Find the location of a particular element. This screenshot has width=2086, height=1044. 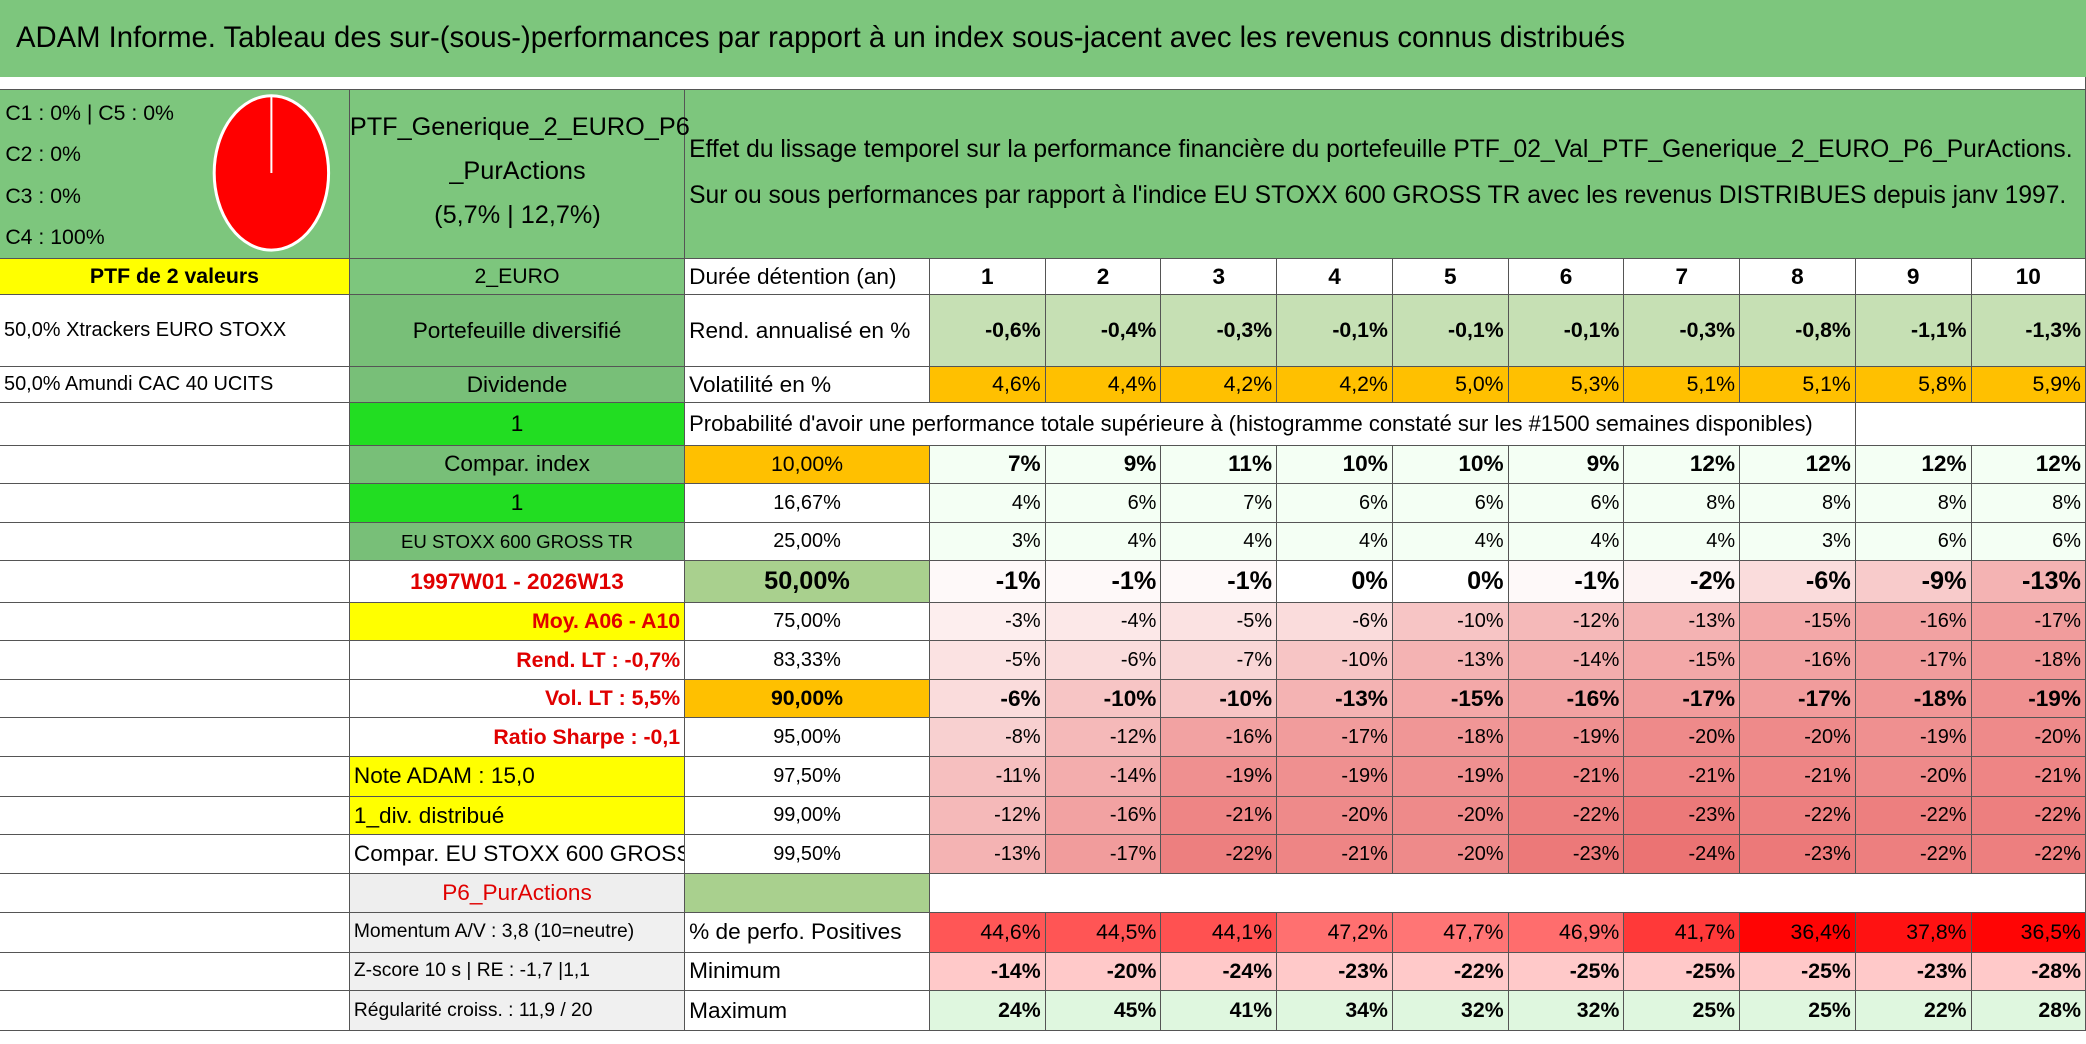

portfolio-name: _PurActions is located at coordinates (517, 170).